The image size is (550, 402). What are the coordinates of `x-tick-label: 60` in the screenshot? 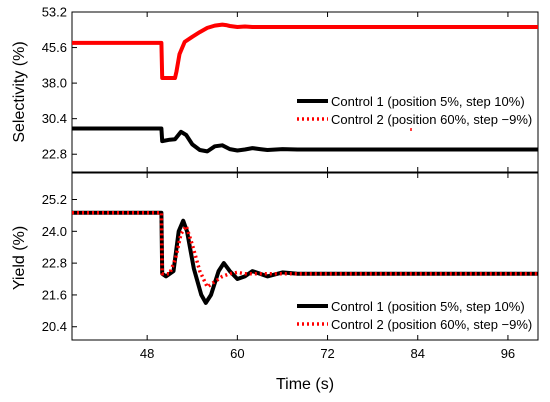 It's located at (237, 353).